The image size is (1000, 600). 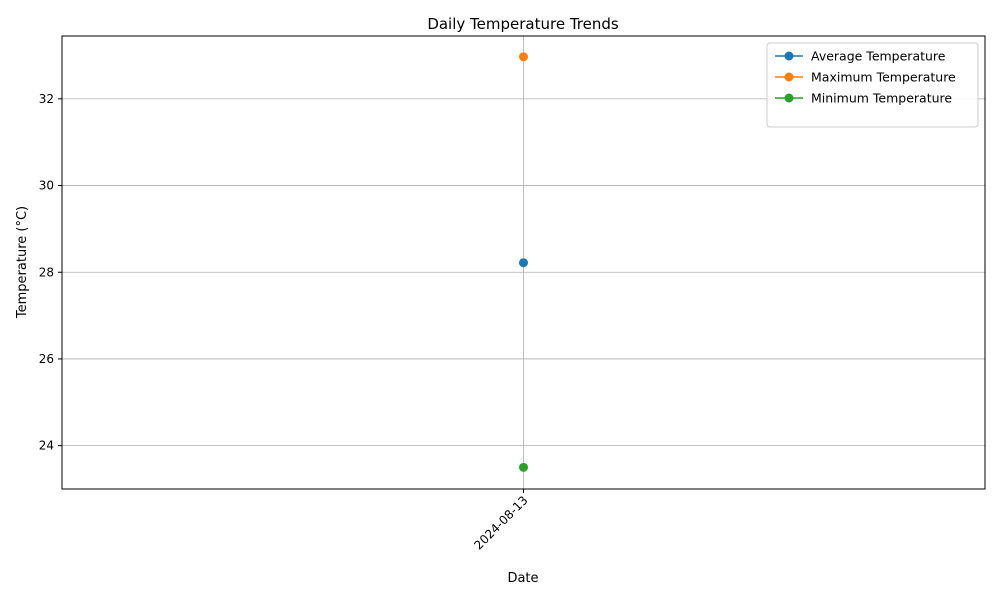 I want to click on y-tick-label: 24, so click(x=46, y=446).